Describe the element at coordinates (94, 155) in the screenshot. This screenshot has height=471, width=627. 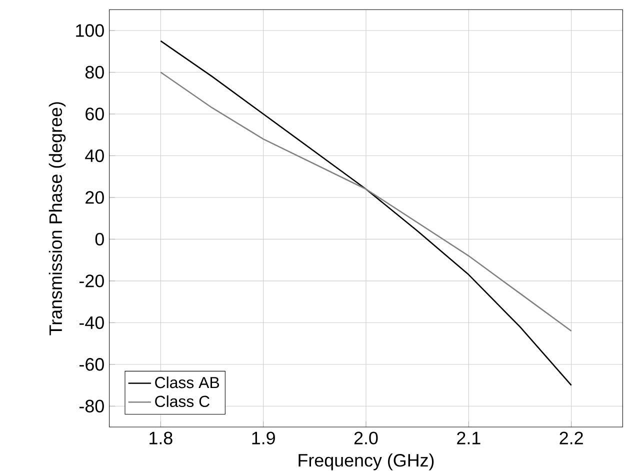
I see `y-tick-label: 40` at that location.